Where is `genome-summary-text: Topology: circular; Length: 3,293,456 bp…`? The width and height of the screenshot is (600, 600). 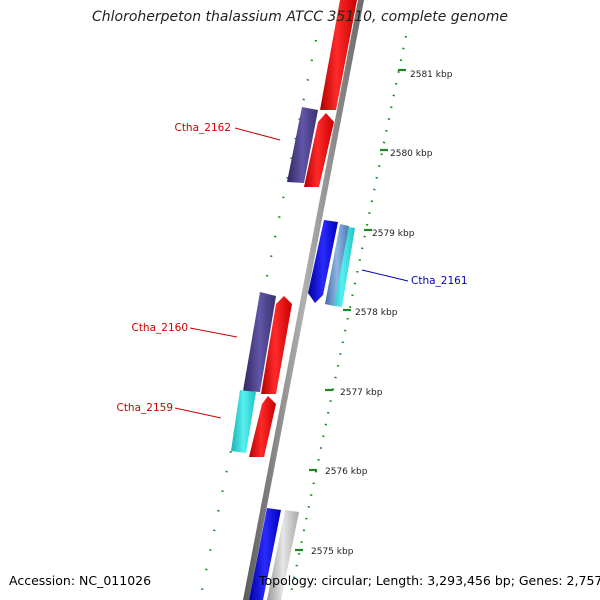
genome-summary-text: Topology: circular; Length: 3,293,456 bp… is located at coordinates (429, 580).